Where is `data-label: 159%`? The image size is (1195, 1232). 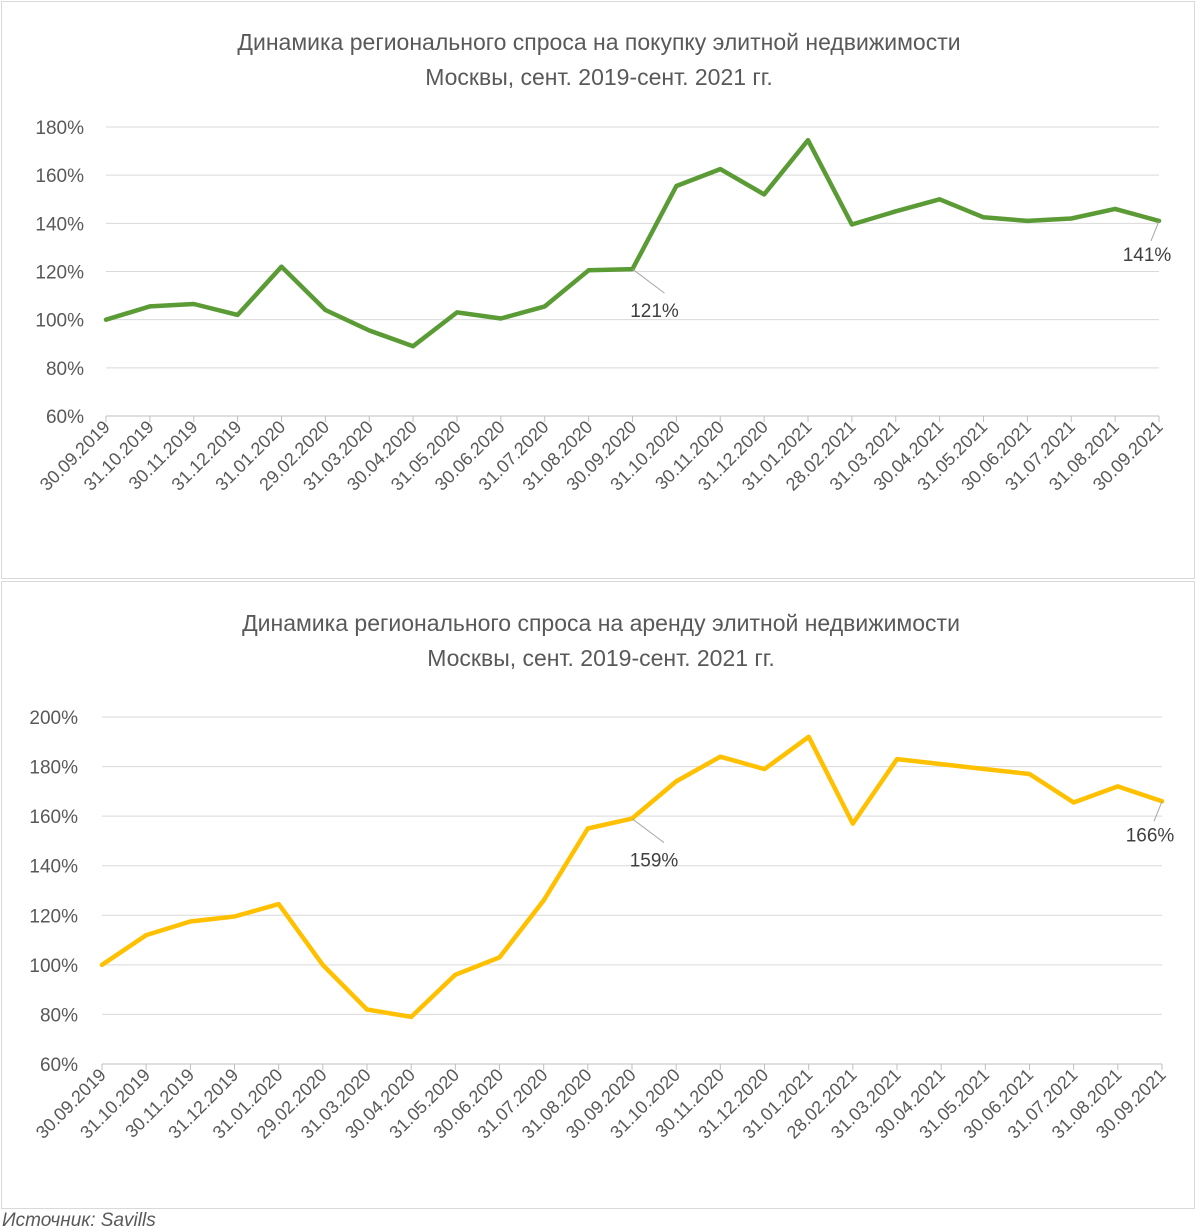
data-label: 159% is located at coordinates (654, 861).